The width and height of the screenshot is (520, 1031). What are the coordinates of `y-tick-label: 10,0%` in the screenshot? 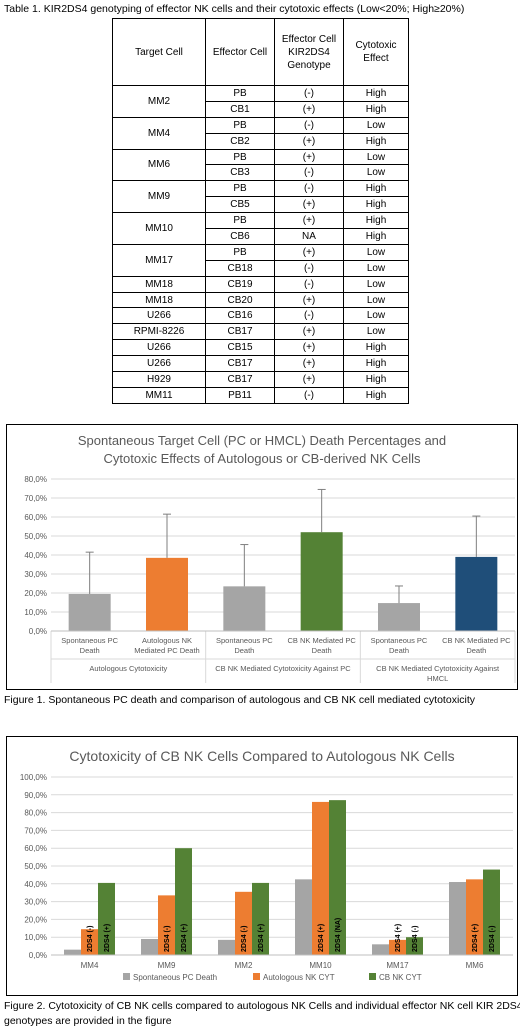 It's located at (35, 612).